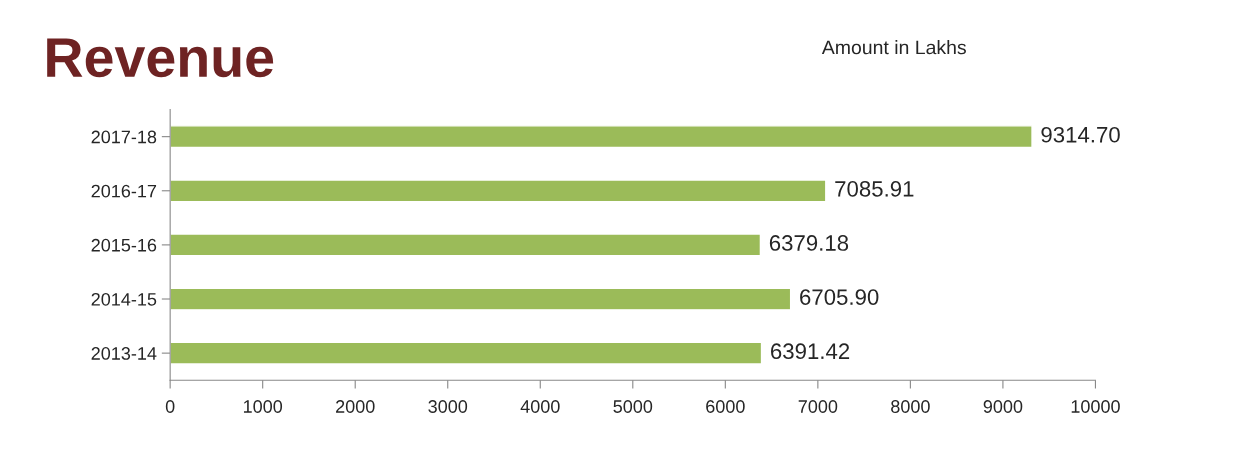  Describe the element at coordinates (839, 297) in the screenshot. I see `data-label: 6705.90` at that location.